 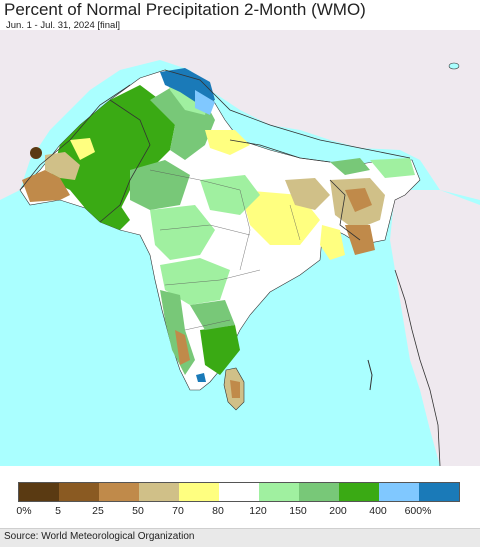 What do you see at coordinates (218, 511) in the screenshot?
I see `legend-label-5: 80` at bounding box center [218, 511].